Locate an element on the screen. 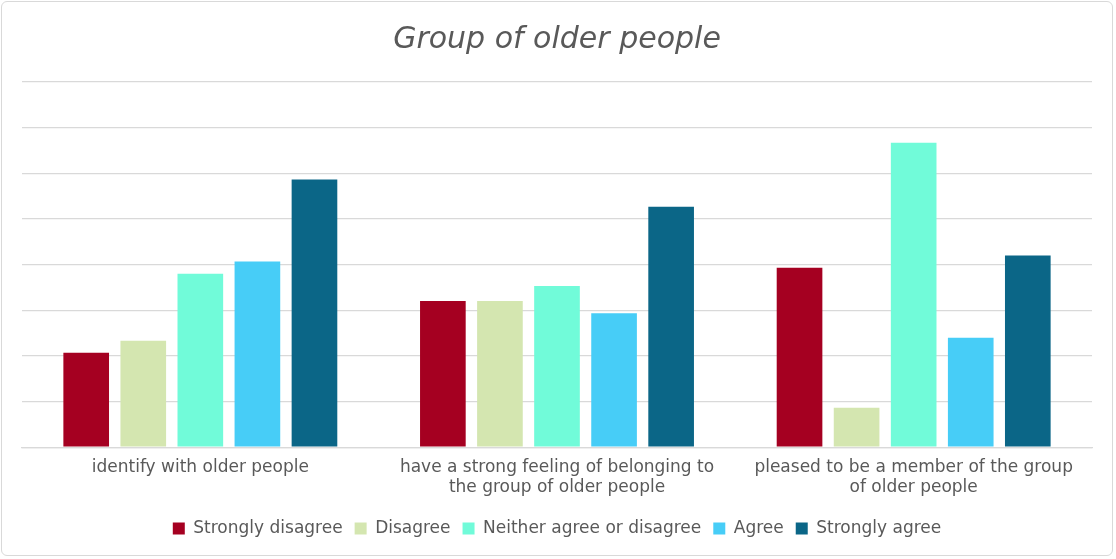  legend-label: Strongly disagree is located at coordinates (268, 526).